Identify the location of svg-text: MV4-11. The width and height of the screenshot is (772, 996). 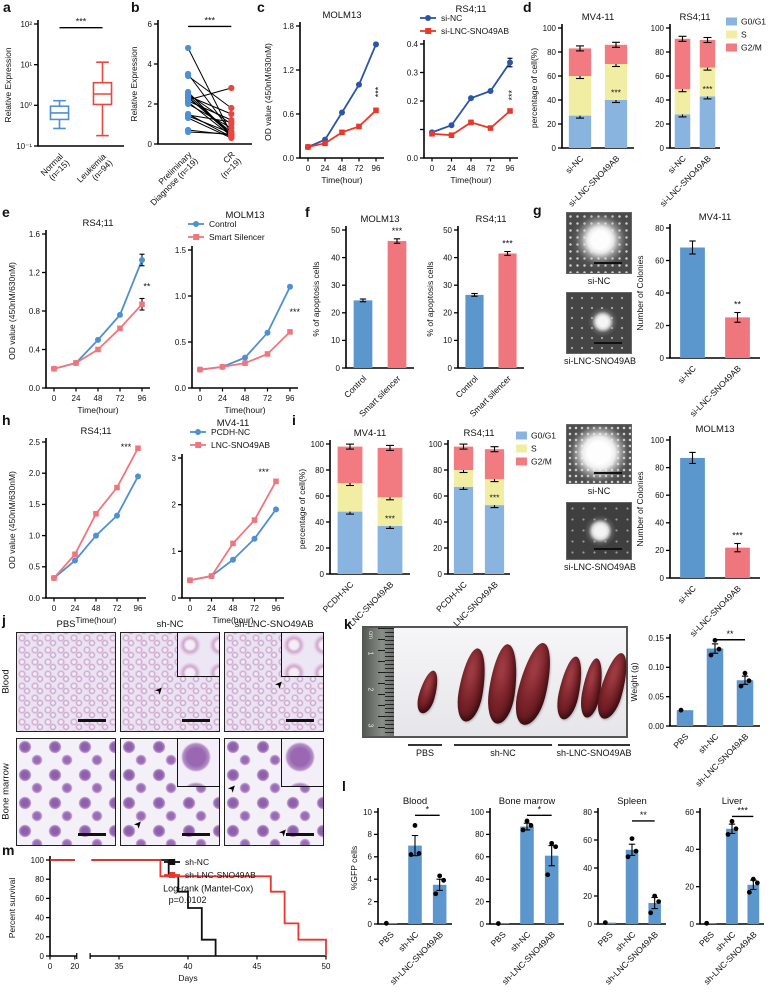
(715, 217).